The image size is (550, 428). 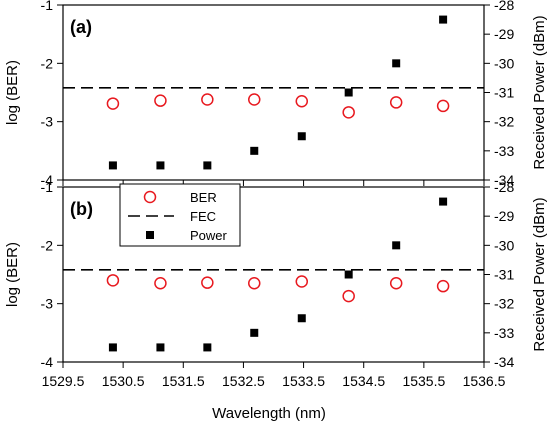 I want to click on legend-label: BER, so click(x=203, y=197).